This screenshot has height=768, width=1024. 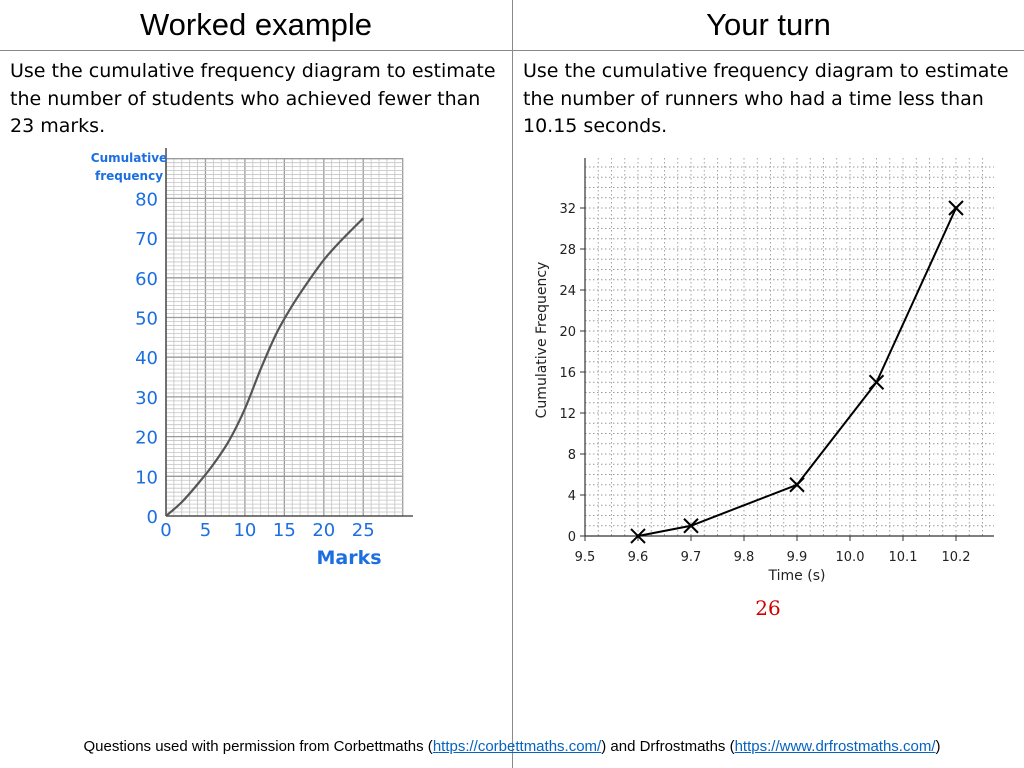 I want to click on x-tick-label: 10.0, so click(x=850, y=557).